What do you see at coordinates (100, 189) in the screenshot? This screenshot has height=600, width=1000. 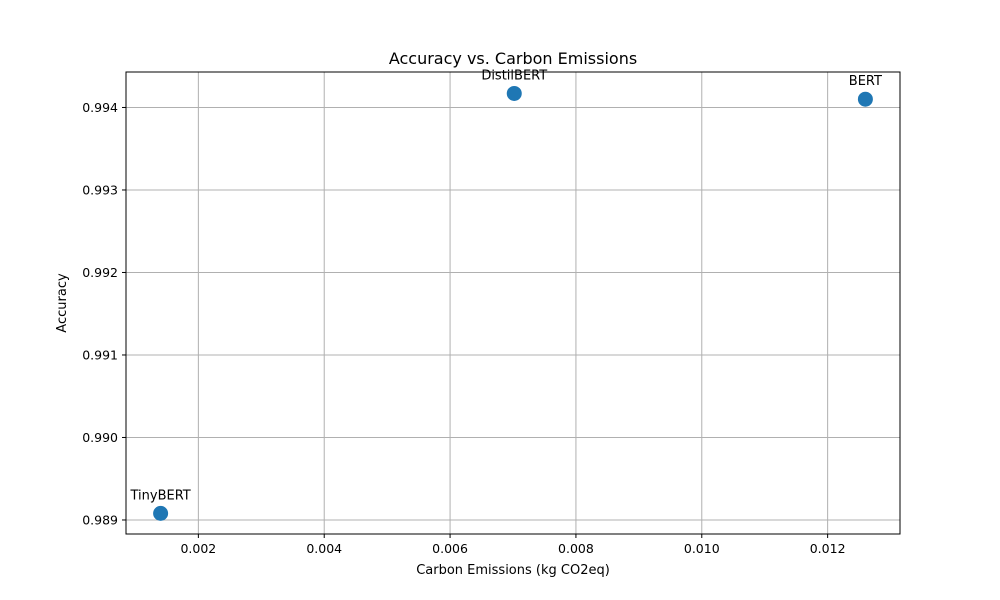 I see `y-tick-label: 0.993` at bounding box center [100, 189].